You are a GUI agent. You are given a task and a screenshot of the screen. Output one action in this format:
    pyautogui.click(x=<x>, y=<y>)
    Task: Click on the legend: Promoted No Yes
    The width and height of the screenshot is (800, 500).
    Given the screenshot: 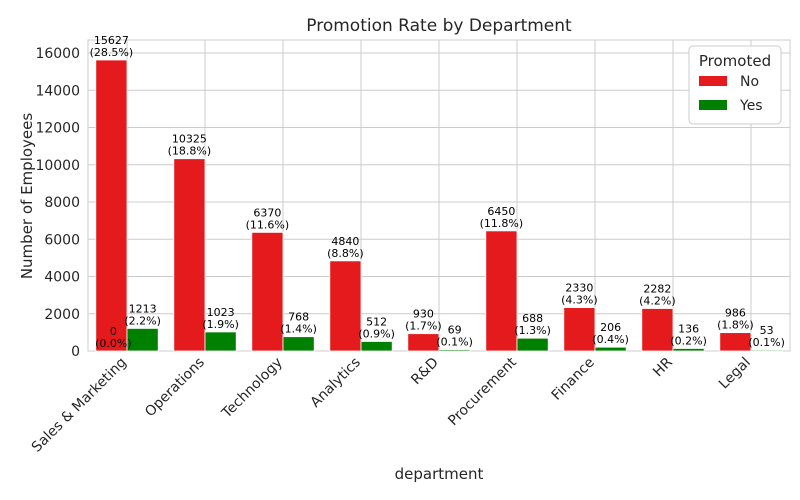 What is the action you would take?
    pyautogui.click(x=735, y=85)
    